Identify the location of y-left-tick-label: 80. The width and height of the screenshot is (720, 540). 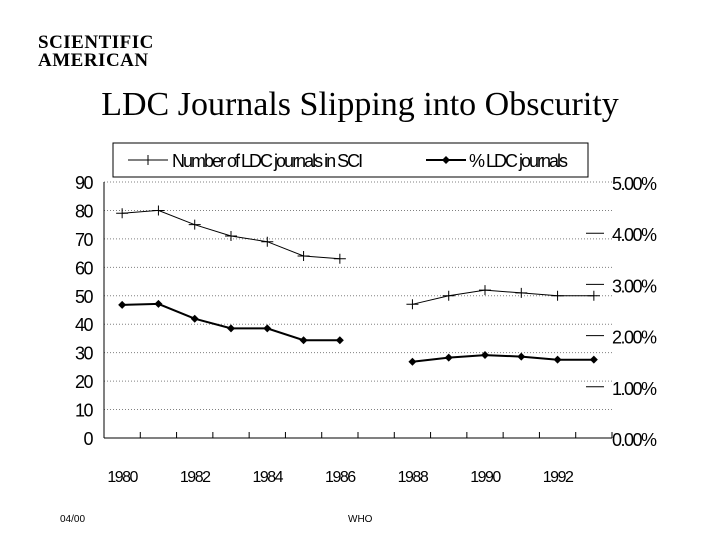
(84, 211).